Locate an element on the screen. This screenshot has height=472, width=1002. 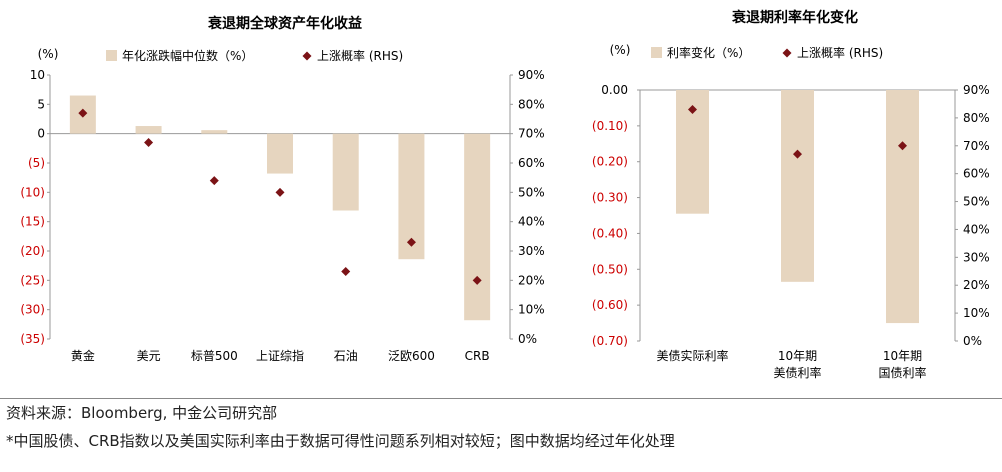
chart-1-legend-point-swatch is located at coordinates (787, 53).